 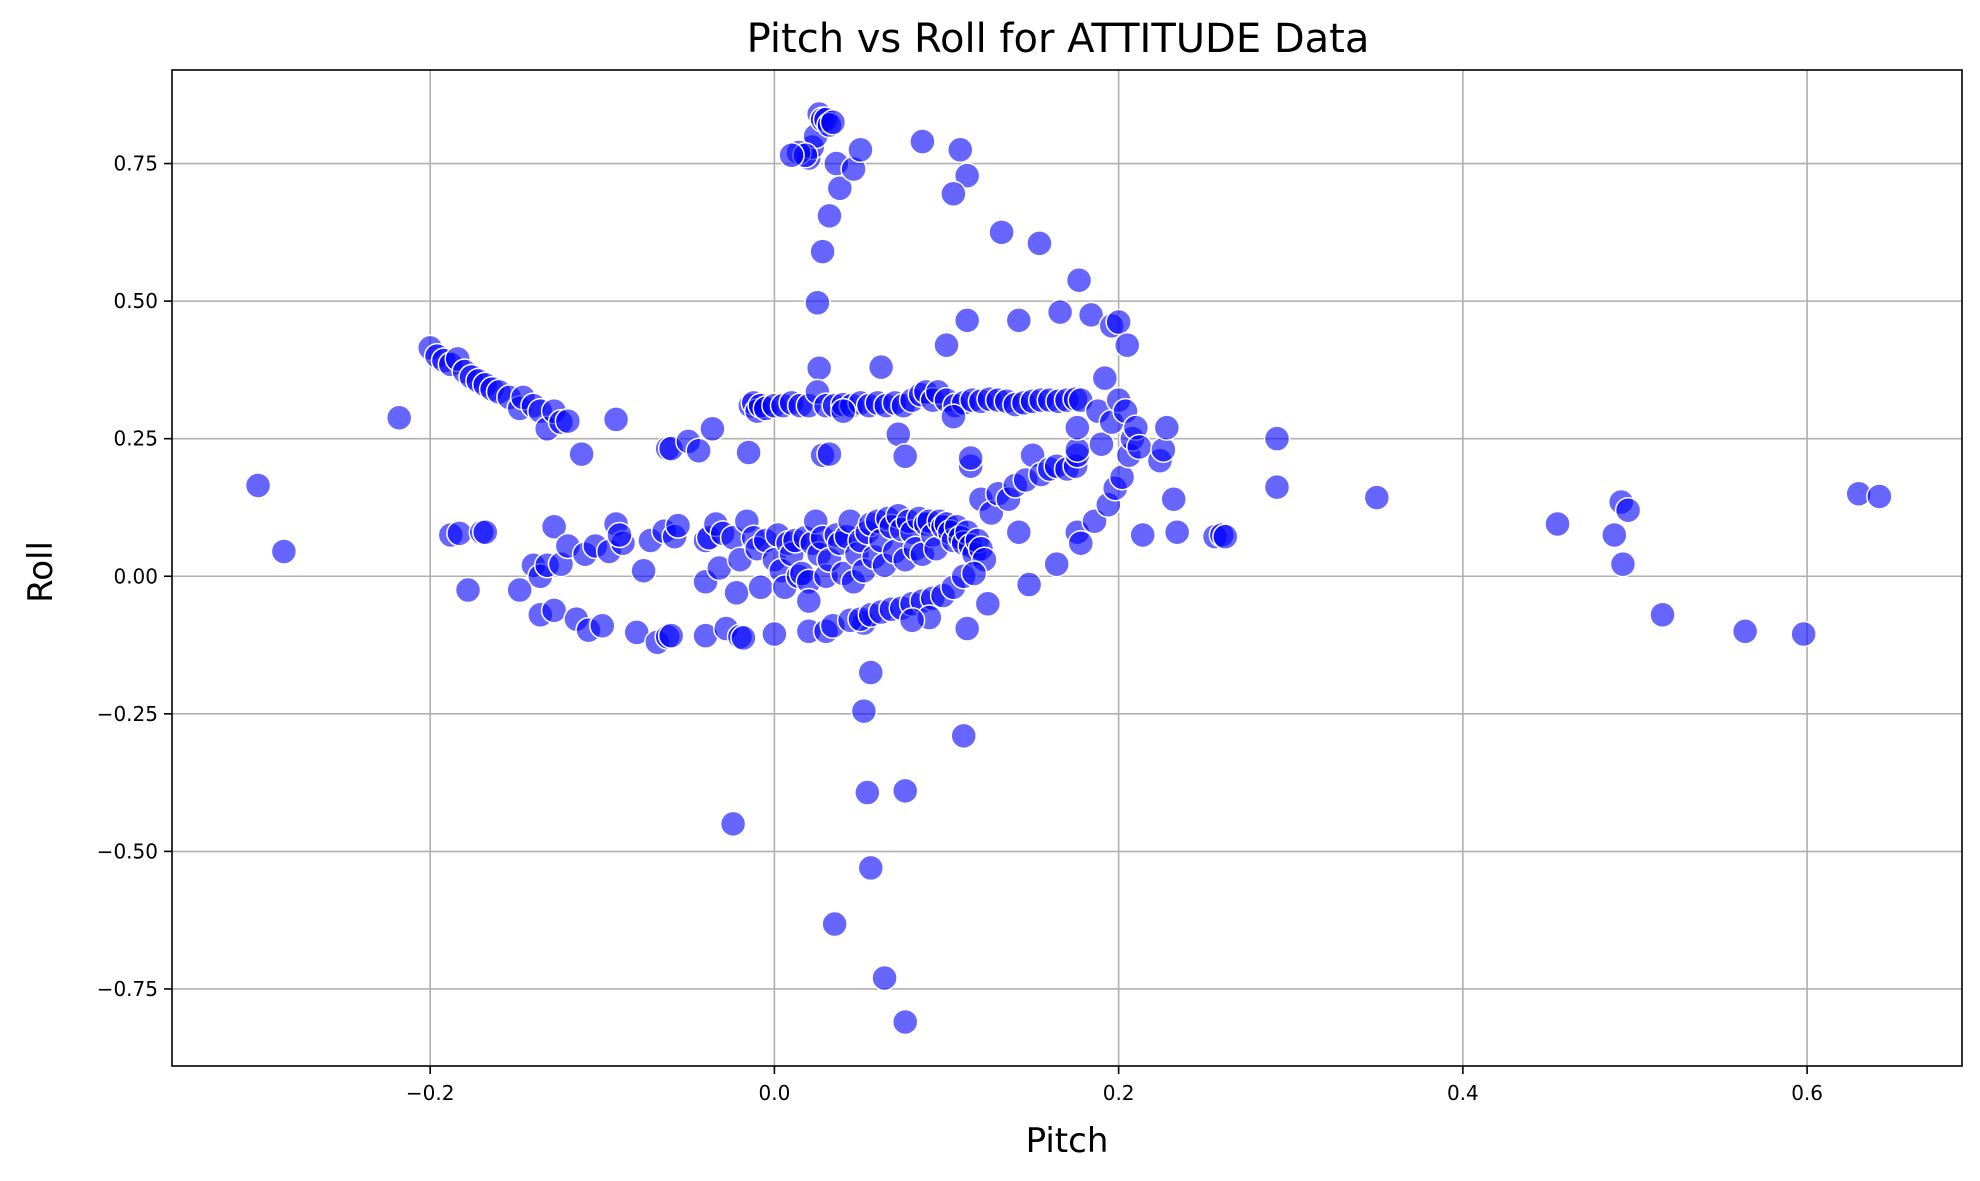 What do you see at coordinates (127, 989) in the screenshot?
I see `y-tick-label: −0.75` at bounding box center [127, 989].